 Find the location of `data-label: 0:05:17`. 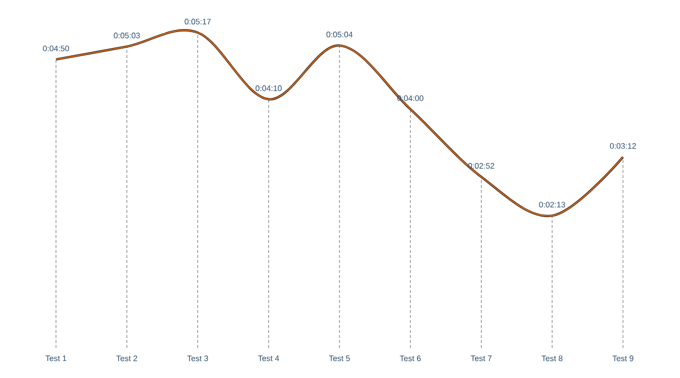

data-label: 0:05:17 is located at coordinates (197, 21).